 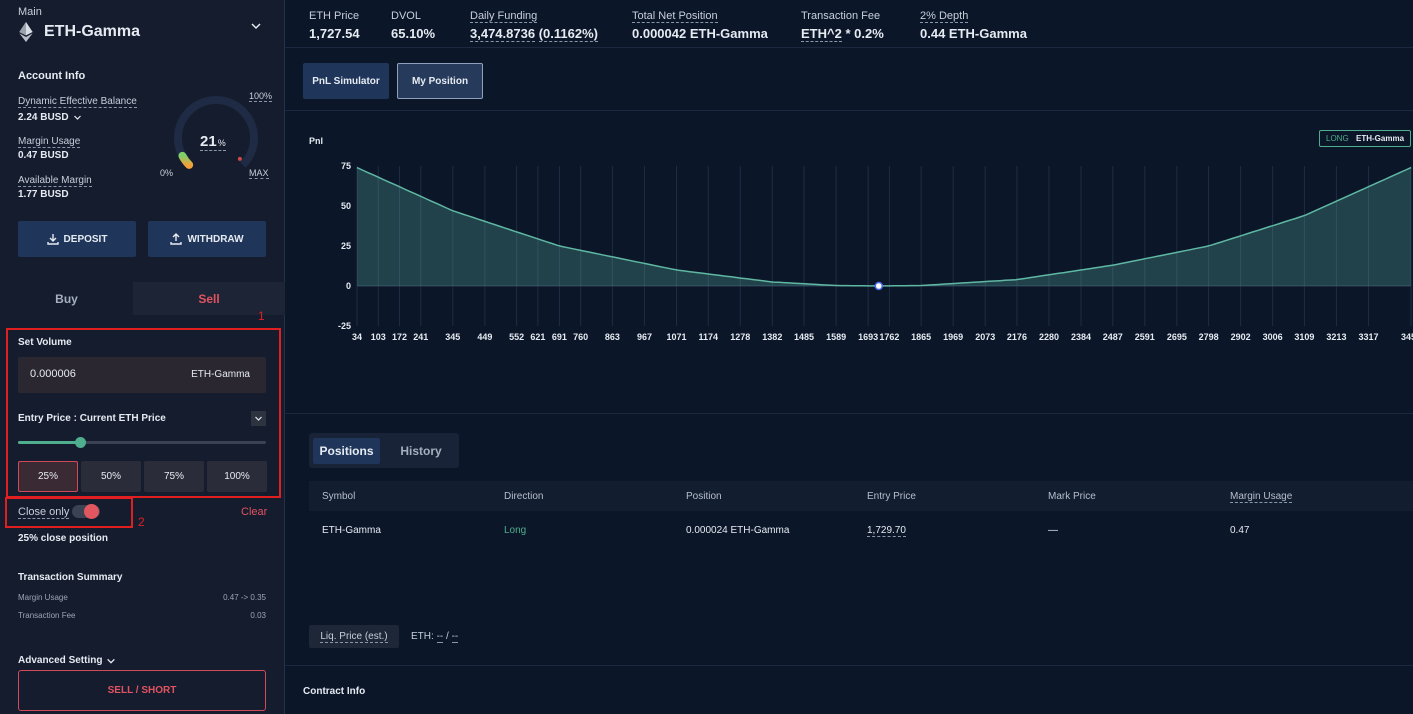 I want to click on net-position-label: Total Net Position, so click(x=675, y=16).